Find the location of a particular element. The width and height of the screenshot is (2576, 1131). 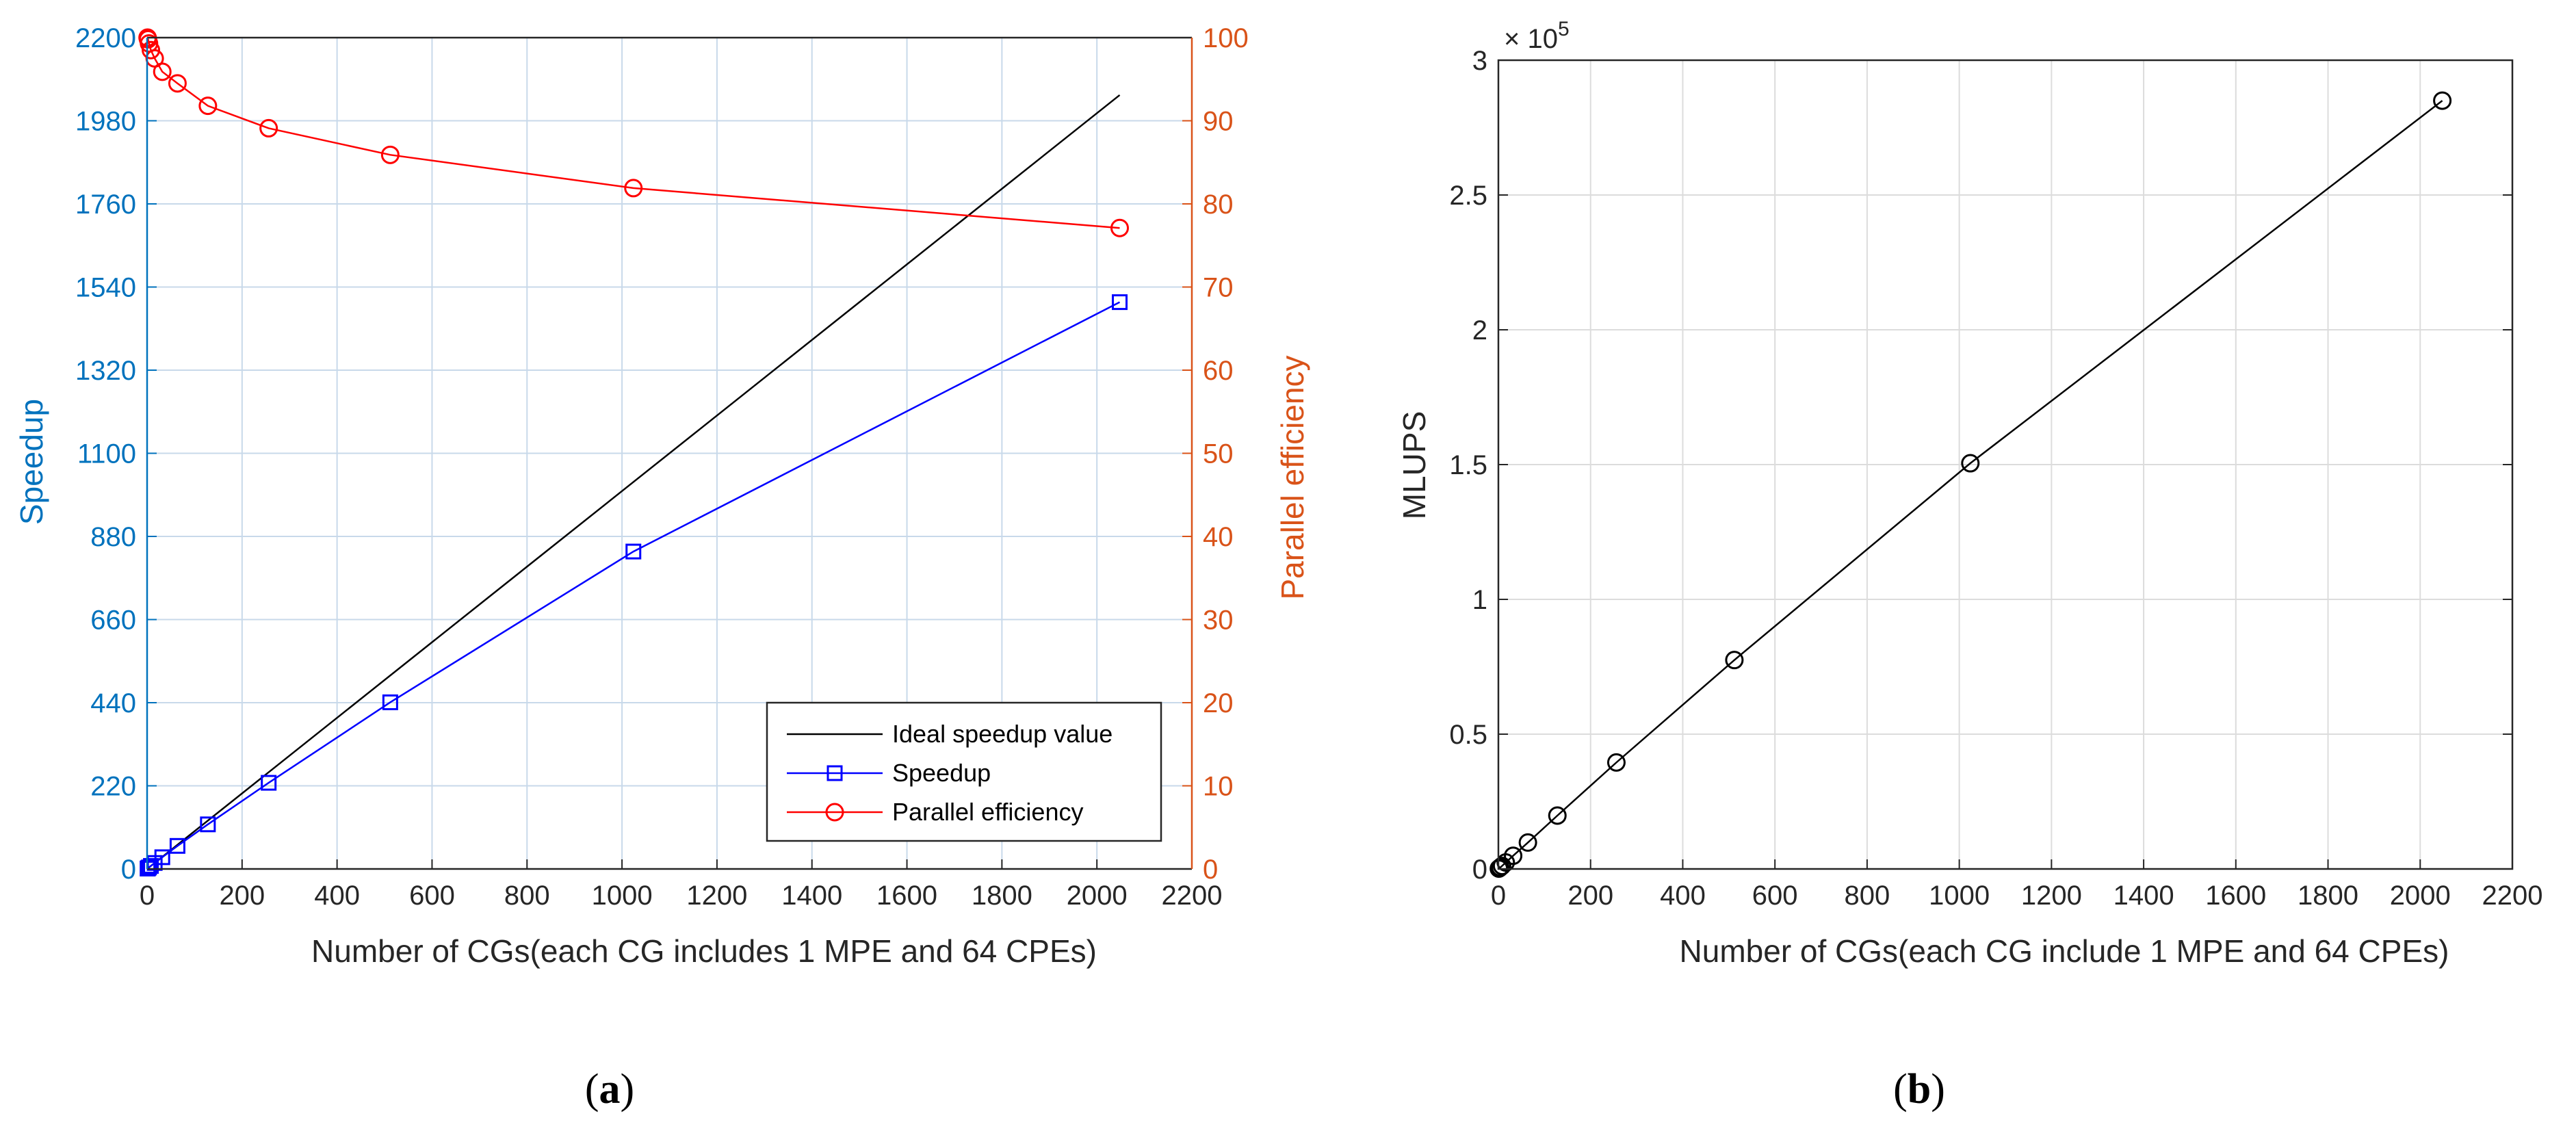

y-tick-label: 440 is located at coordinates (113, 703).